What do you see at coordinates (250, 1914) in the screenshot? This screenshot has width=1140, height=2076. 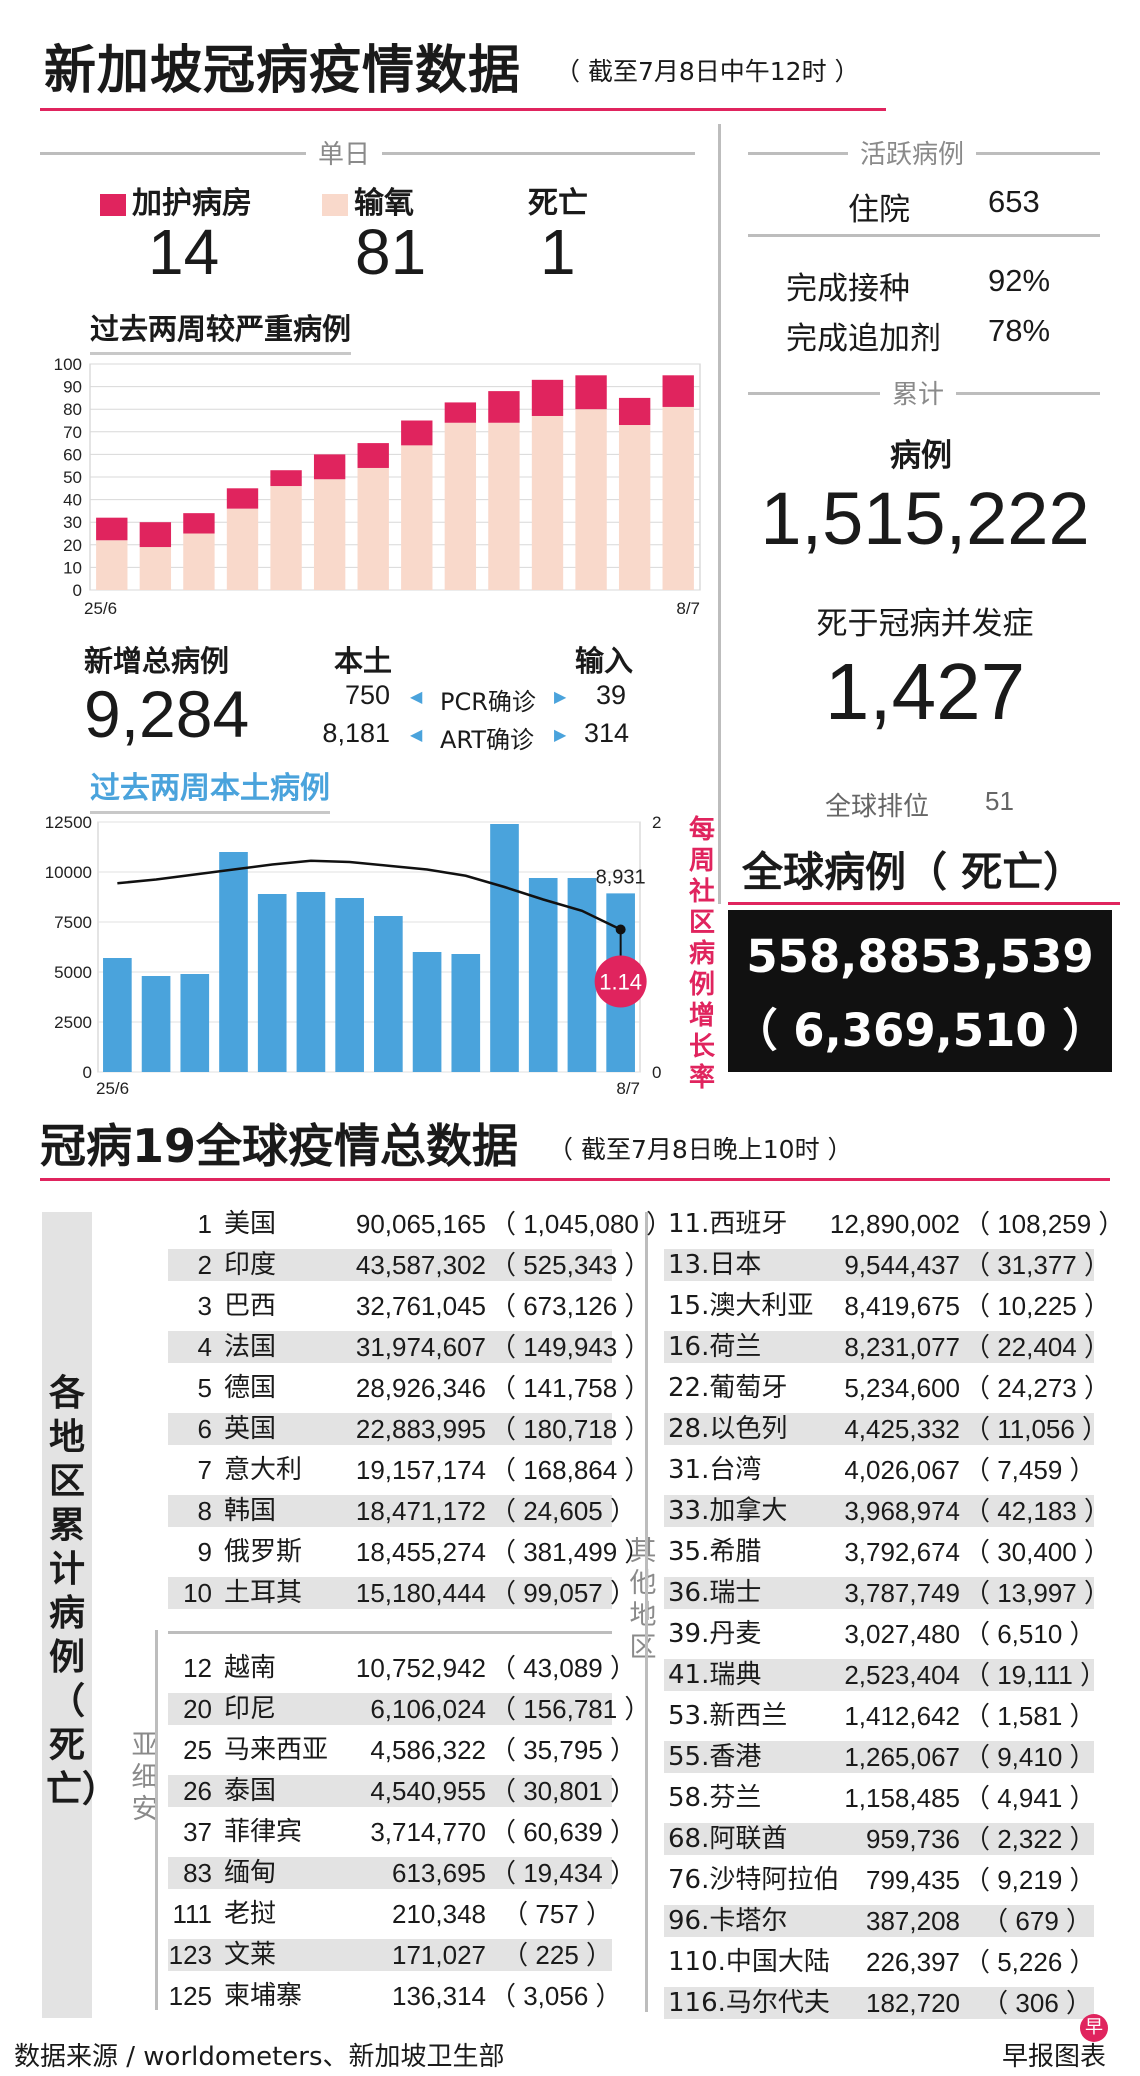 I see `country-cell: 老挝` at bounding box center [250, 1914].